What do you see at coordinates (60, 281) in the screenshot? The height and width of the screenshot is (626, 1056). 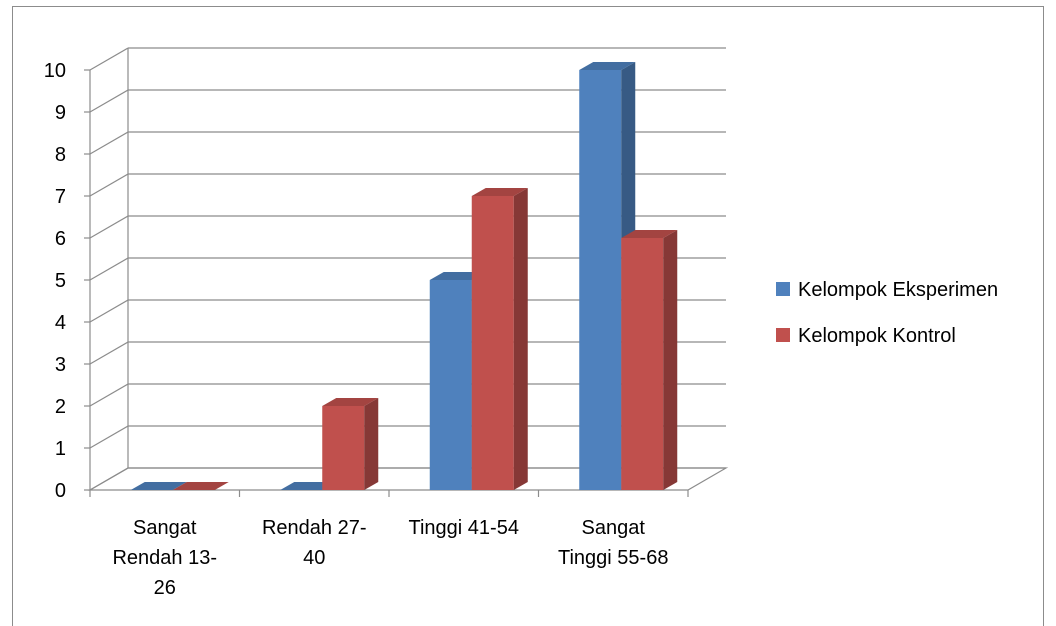 I see `y-tick-label-5: 5` at bounding box center [60, 281].